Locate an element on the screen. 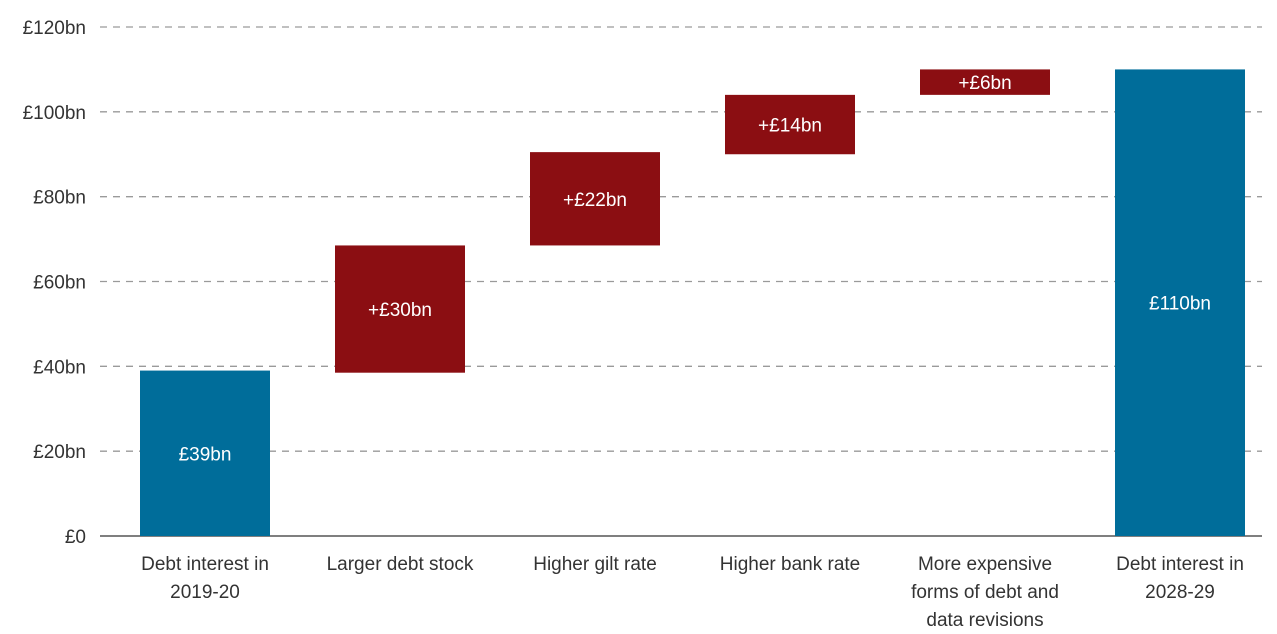 This screenshot has height=634, width=1277. y-tick-label: £120bn is located at coordinates (54, 28).